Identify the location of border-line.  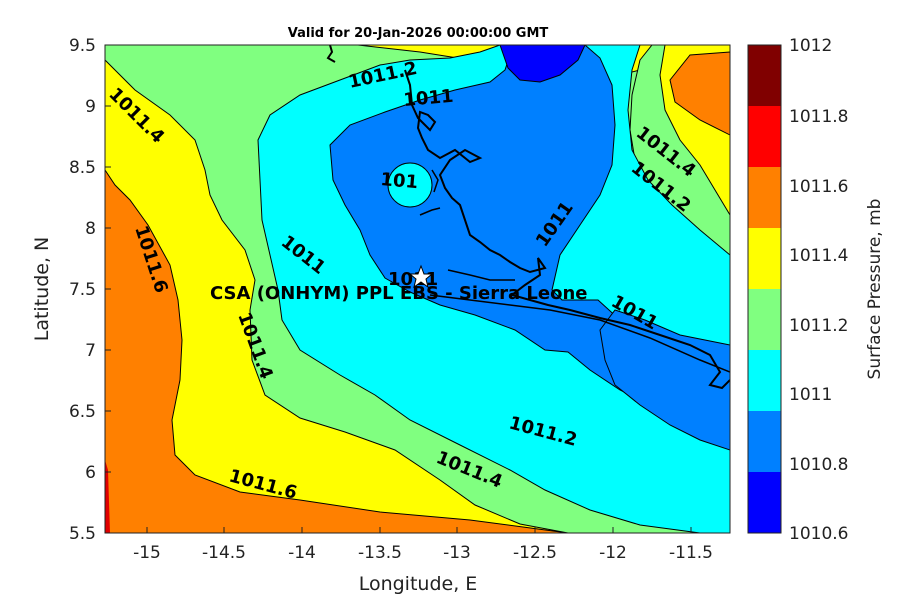
(574, 271).